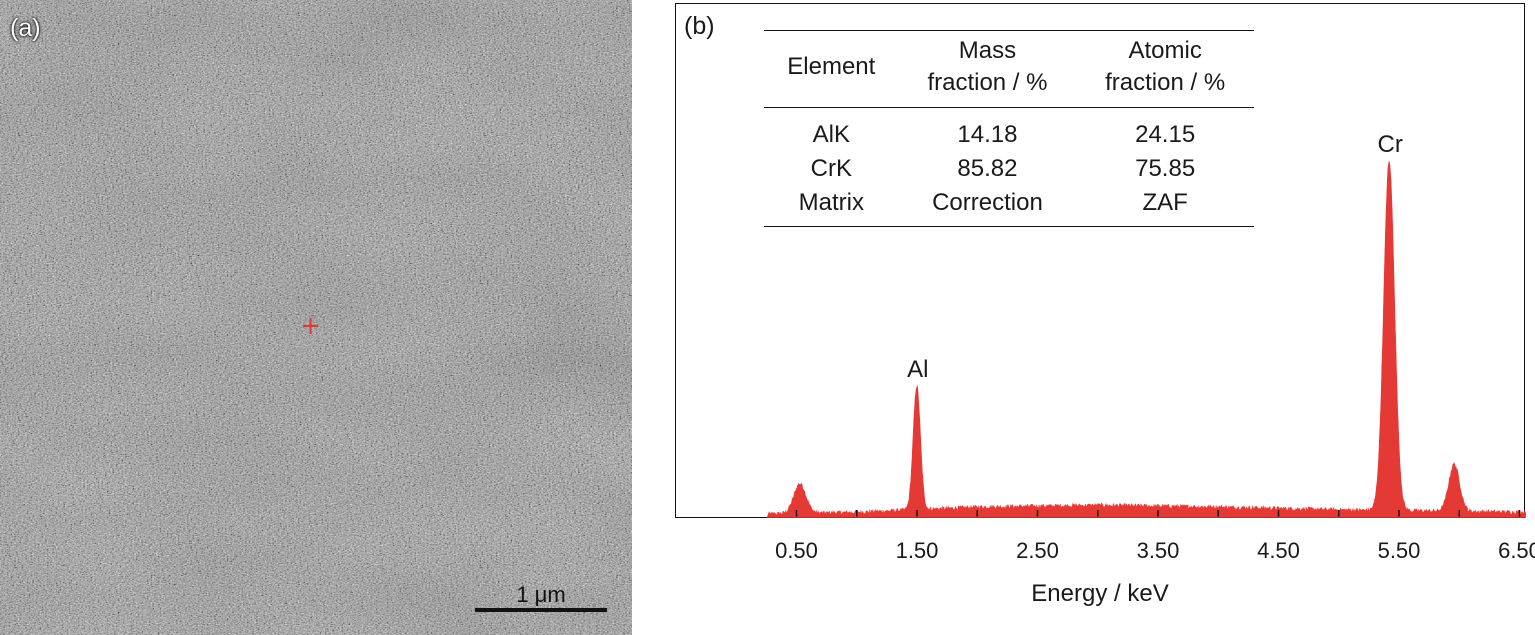  Describe the element at coordinates (831, 69) in the screenshot. I see `header-element: Element` at that location.